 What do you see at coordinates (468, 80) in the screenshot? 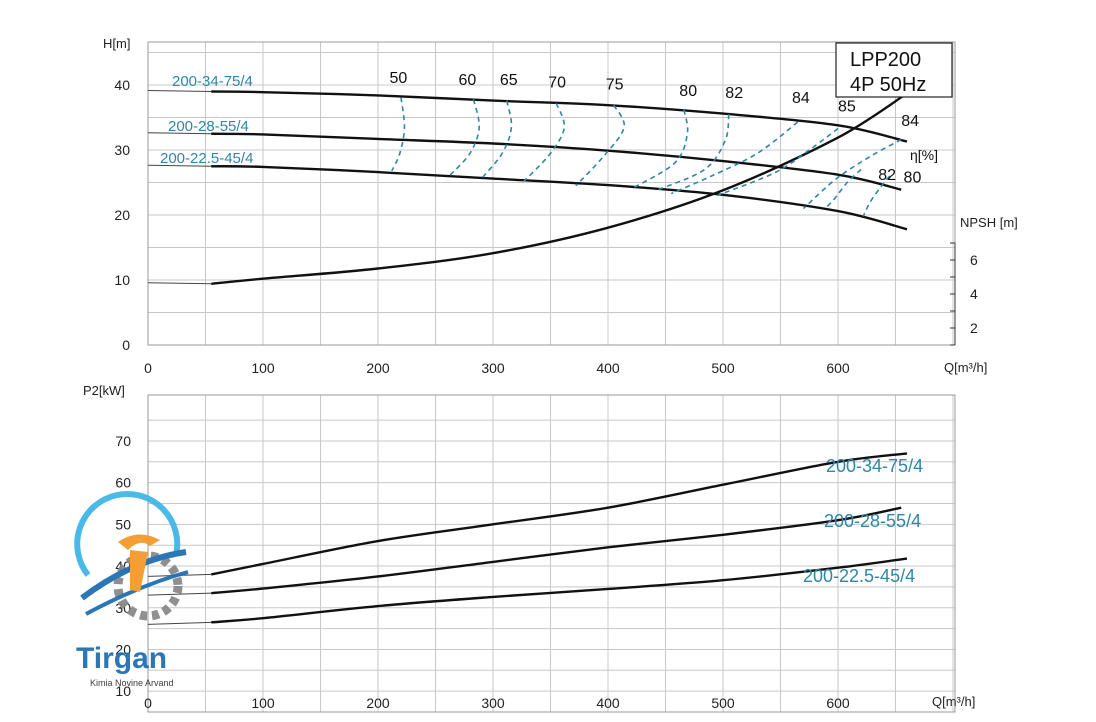
I see `efficiency-label: 60` at bounding box center [468, 80].